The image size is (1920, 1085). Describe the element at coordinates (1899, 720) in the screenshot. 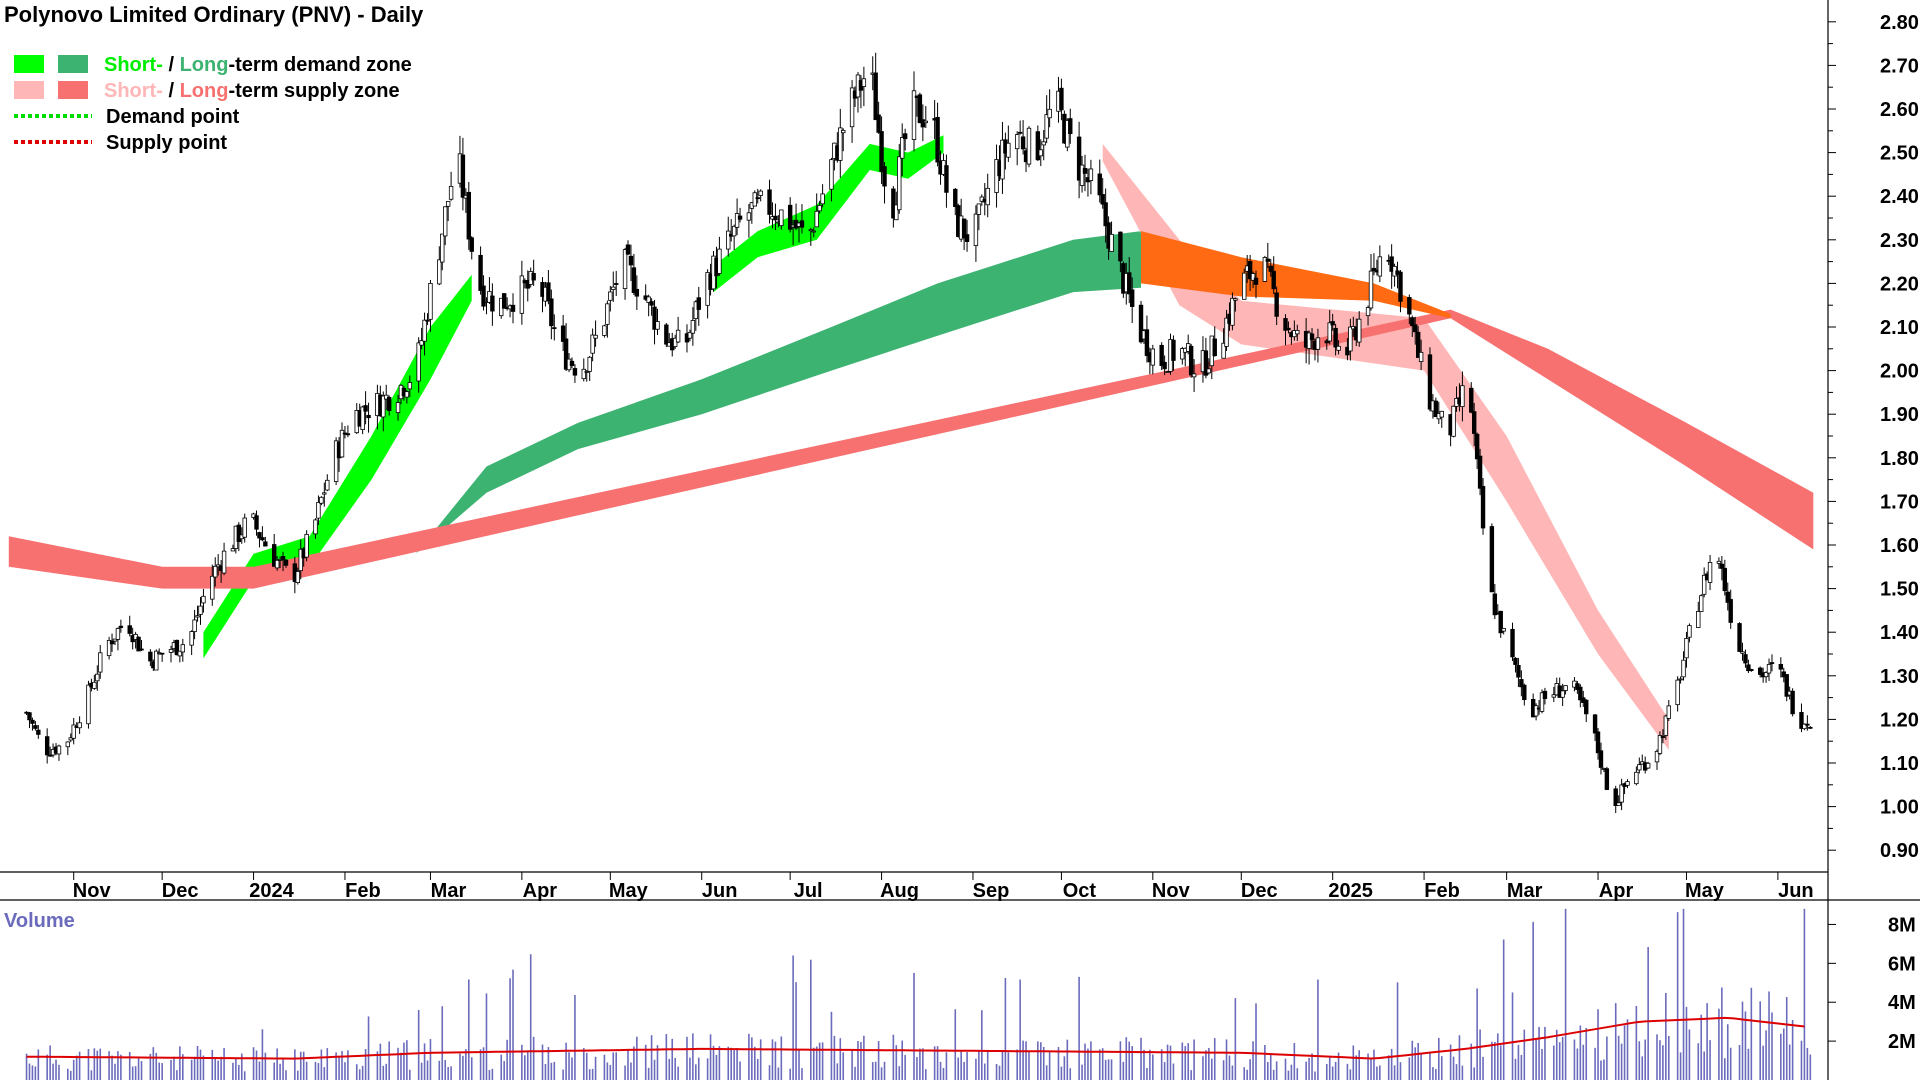

I see `y-tick-label: 1.20` at that location.